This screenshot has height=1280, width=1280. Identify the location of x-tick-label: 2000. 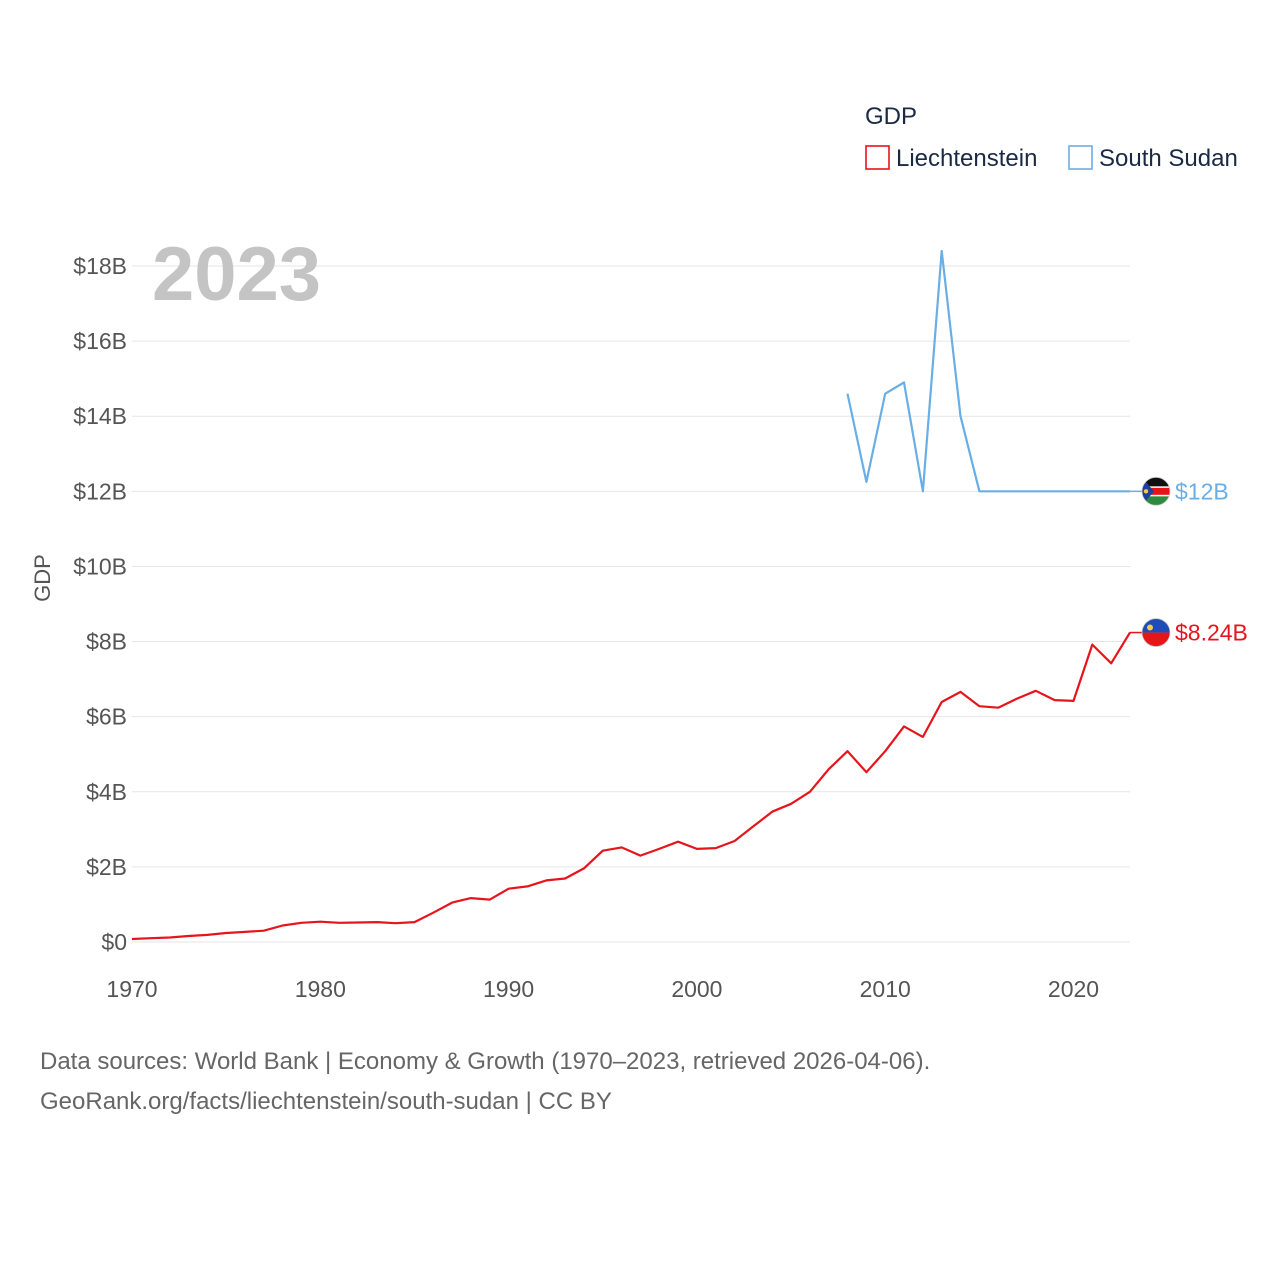
(696, 989).